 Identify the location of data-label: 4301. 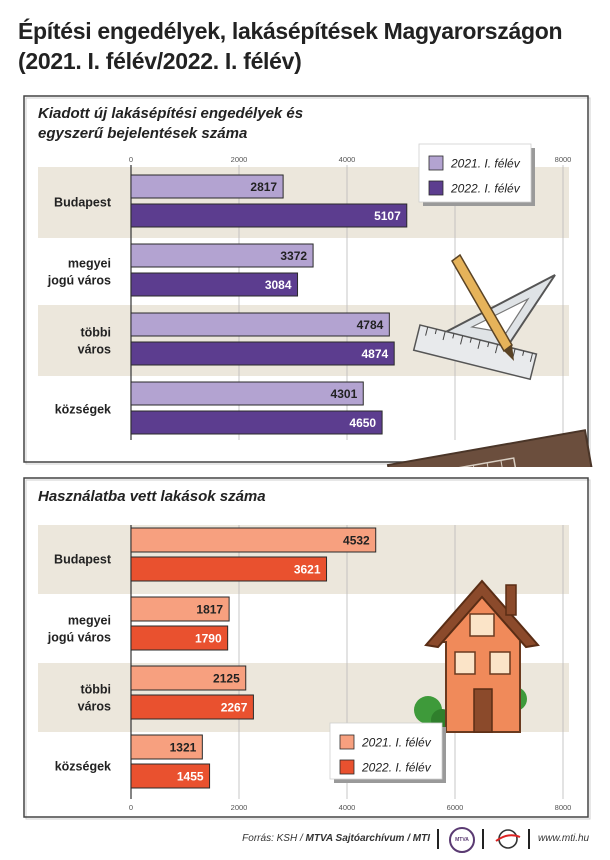
(344, 394).